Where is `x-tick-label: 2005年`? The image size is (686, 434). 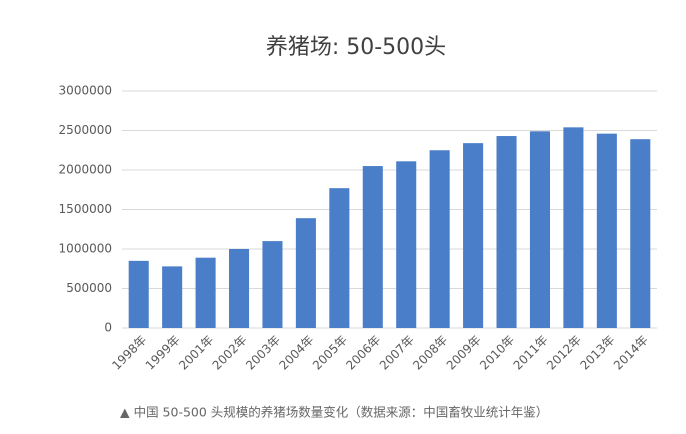
x-tick-label: 2005年 is located at coordinates (330, 353).